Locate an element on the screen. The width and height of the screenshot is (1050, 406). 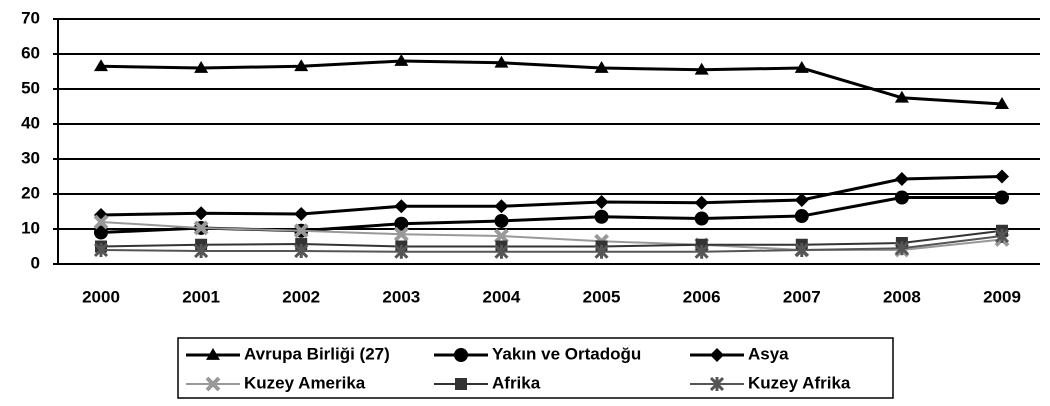
legend-label: Avrupa Birliği (27) is located at coordinates (317, 353).